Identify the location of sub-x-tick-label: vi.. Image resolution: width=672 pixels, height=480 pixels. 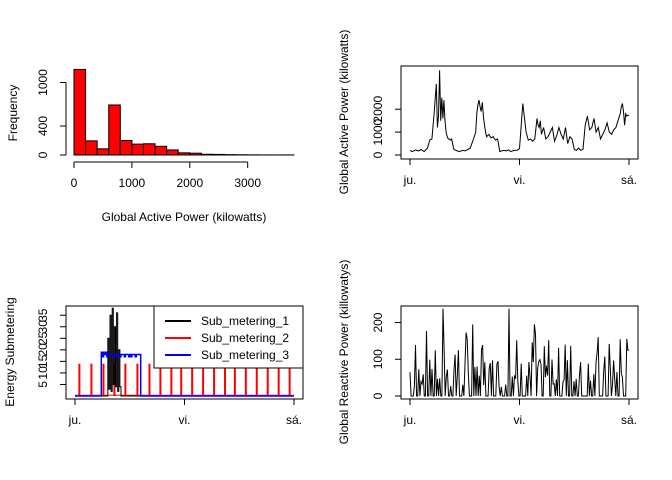
(185, 420).